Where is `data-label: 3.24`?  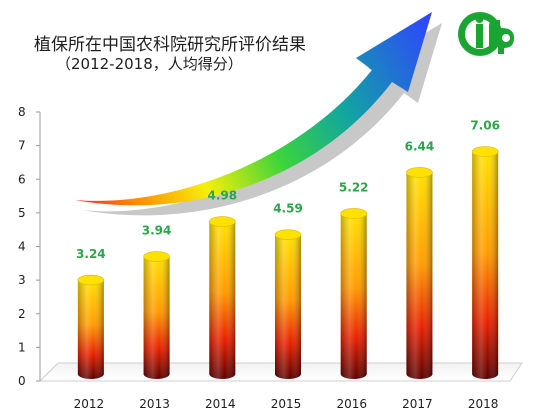 data-label: 3.24 is located at coordinates (91, 254).